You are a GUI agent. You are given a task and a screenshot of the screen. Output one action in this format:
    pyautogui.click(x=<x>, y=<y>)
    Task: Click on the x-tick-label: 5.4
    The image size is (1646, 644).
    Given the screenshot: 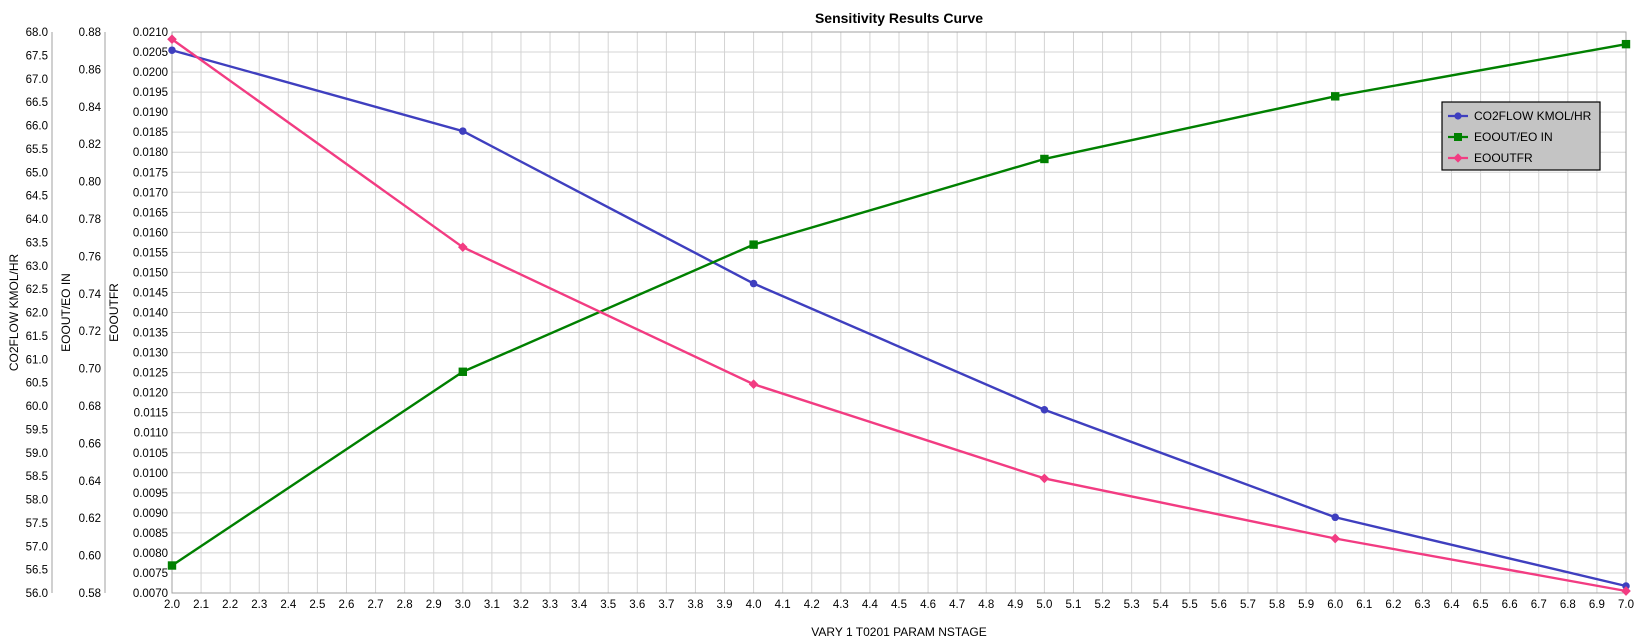 What is the action you would take?
    pyautogui.click(x=1161, y=605)
    